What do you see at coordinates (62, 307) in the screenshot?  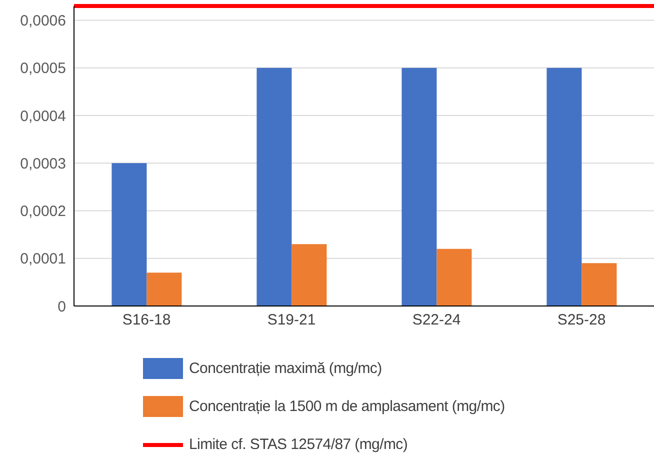 I see `y-tick-label: 0` at bounding box center [62, 307].